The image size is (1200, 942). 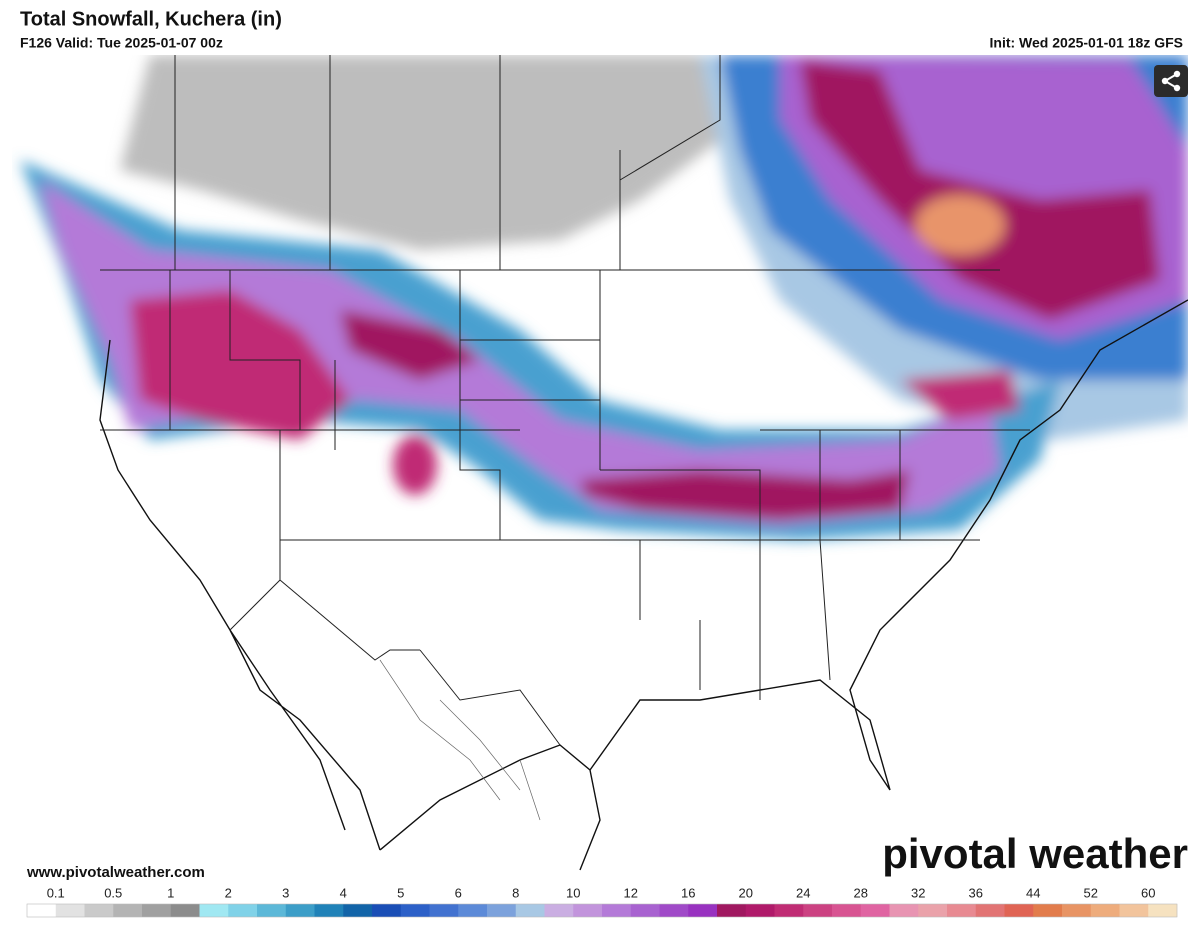 I want to click on colorbar-label: 2, so click(x=228, y=892).